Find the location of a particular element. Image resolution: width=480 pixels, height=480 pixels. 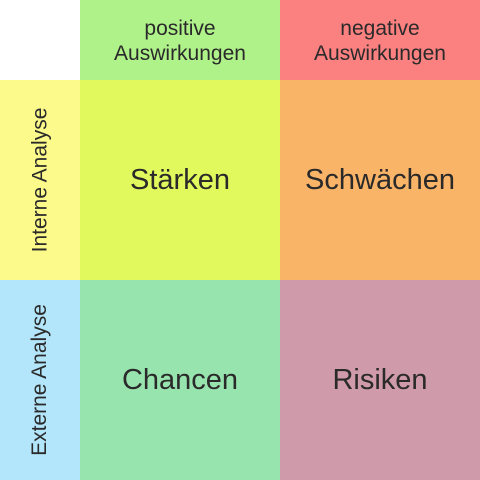

row-header-internal-label: Interne Analyse is located at coordinates (40, 180).